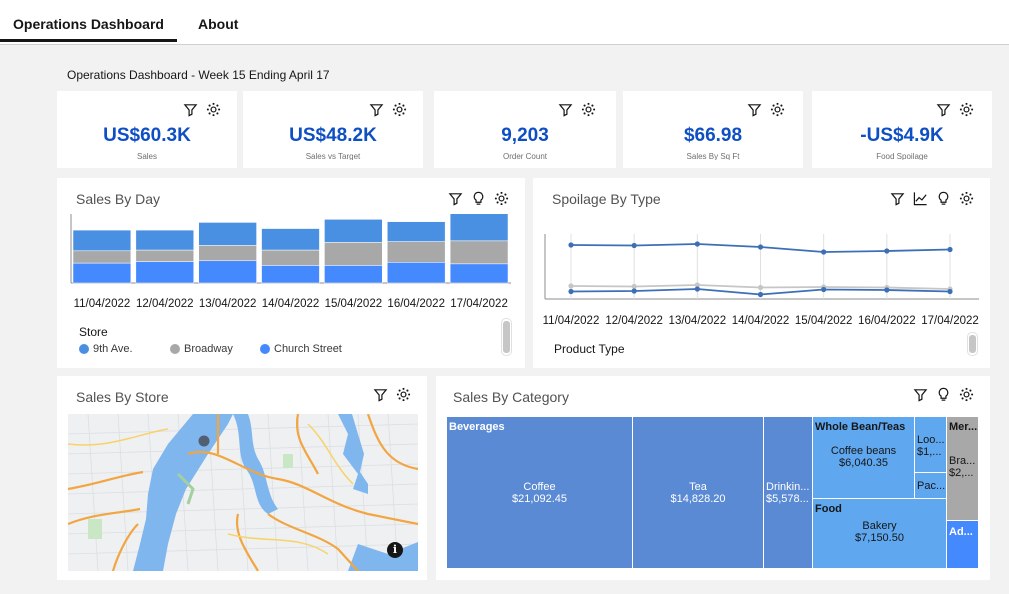  I want to click on legend-item-church-street: Church Street, so click(301, 349).